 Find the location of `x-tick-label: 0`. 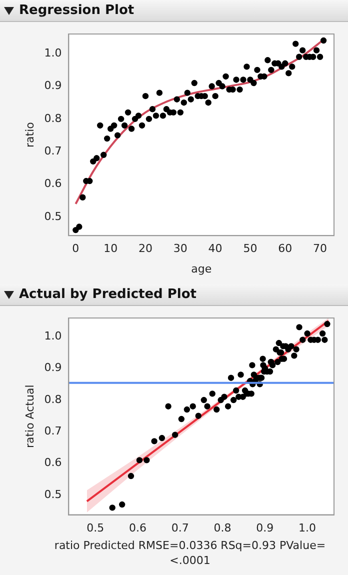

x-tick-label: 0 is located at coordinates (76, 249).